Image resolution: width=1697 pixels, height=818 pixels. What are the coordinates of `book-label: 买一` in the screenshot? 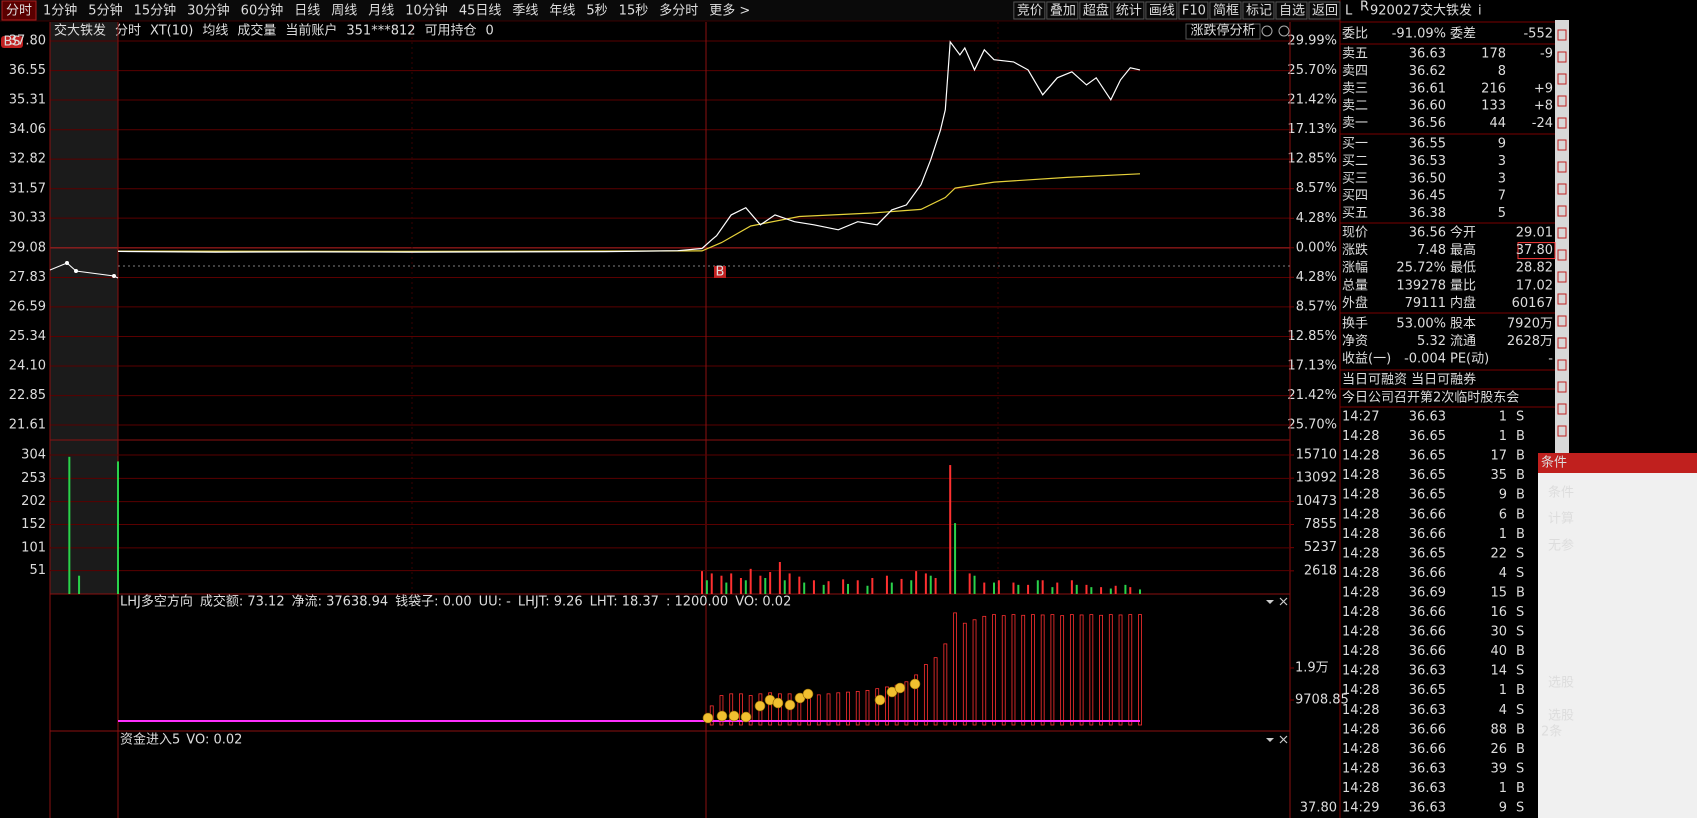 It's located at (1355, 144).